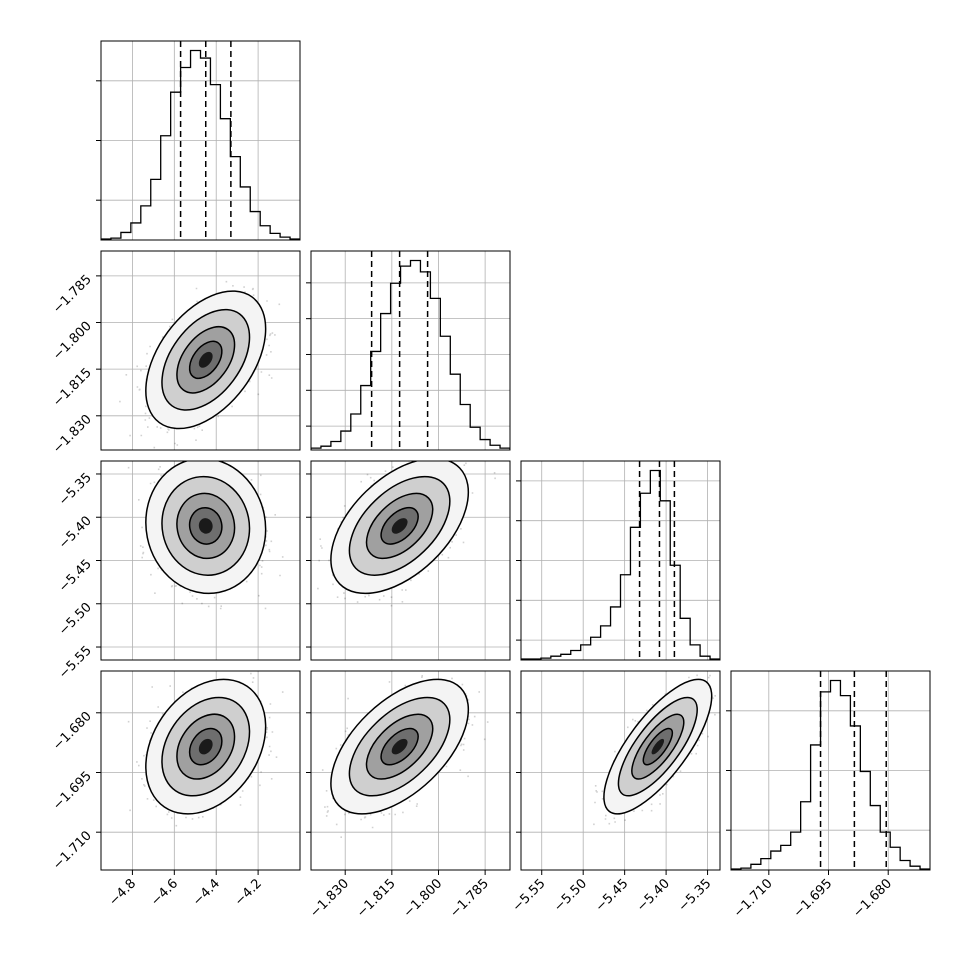 Image resolution: width=970 pixels, height=975 pixels. Describe the element at coordinates (570, 895) in the screenshot. I see `x-tick-label: −5.50` at that location.